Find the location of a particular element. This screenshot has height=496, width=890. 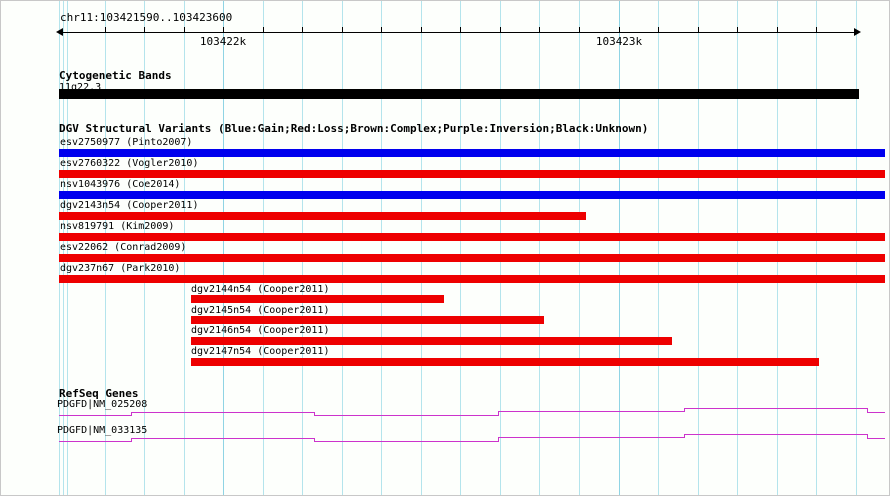

dgv-variant-label: dgv2143n54 (Cooper2011) is located at coordinates (129, 205).